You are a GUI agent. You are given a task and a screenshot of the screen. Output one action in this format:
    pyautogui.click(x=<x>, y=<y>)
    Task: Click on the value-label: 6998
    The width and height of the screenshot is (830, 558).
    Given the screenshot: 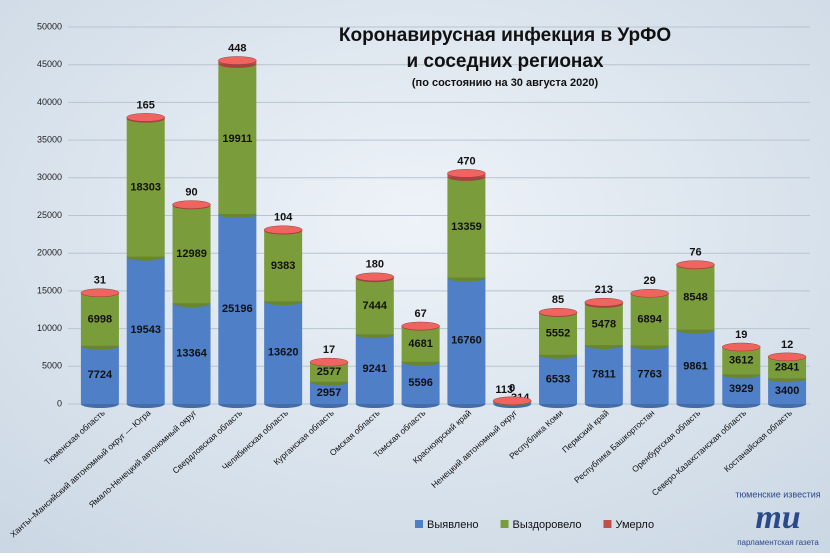 What is the action you would take?
    pyautogui.click(x=100, y=319)
    